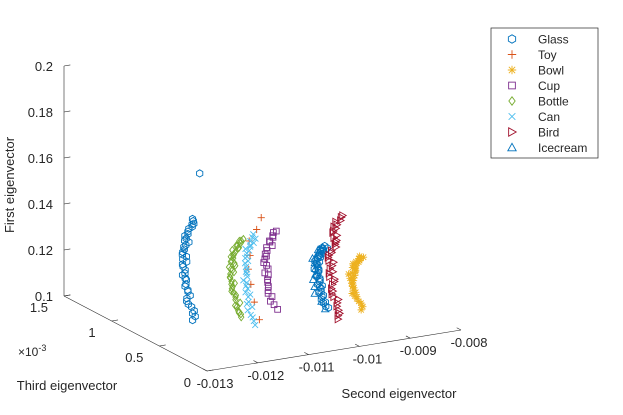  What do you see at coordinates (215, 383) in the screenshot?
I see `x-tick-label: -0.013` at bounding box center [215, 383].